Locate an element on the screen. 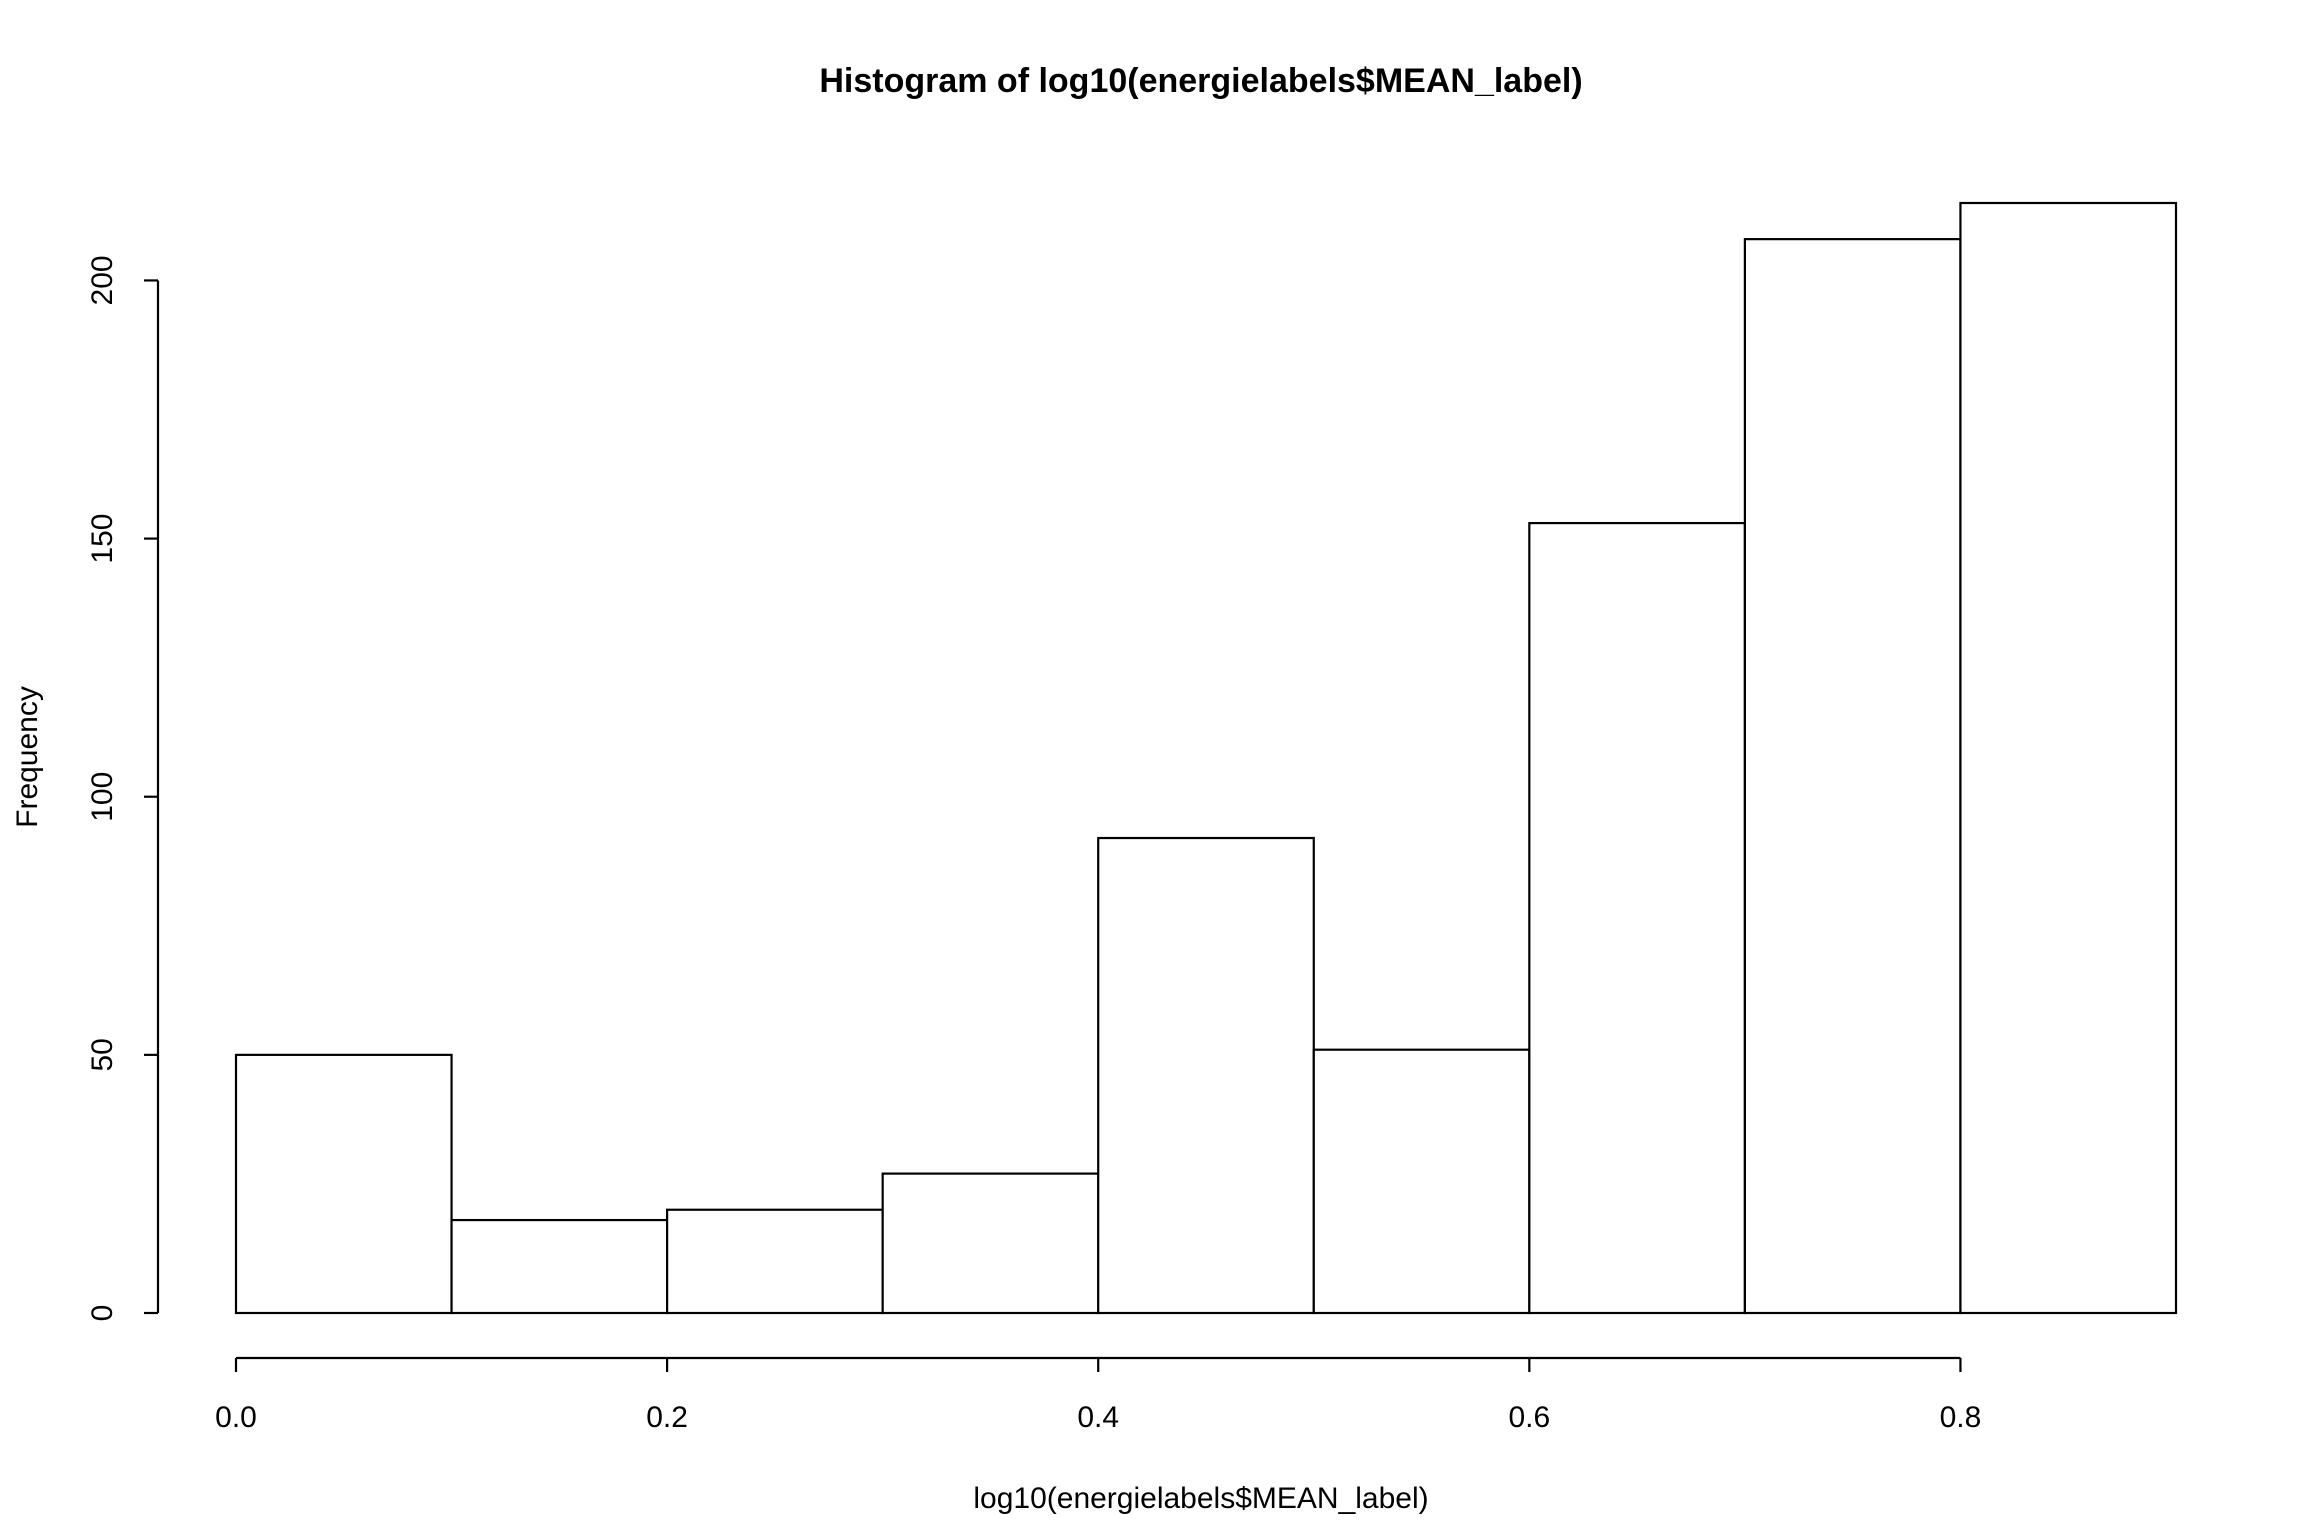 The width and height of the screenshot is (2304, 1536). x-tick-label: 0.4 is located at coordinates (1098, 1417).